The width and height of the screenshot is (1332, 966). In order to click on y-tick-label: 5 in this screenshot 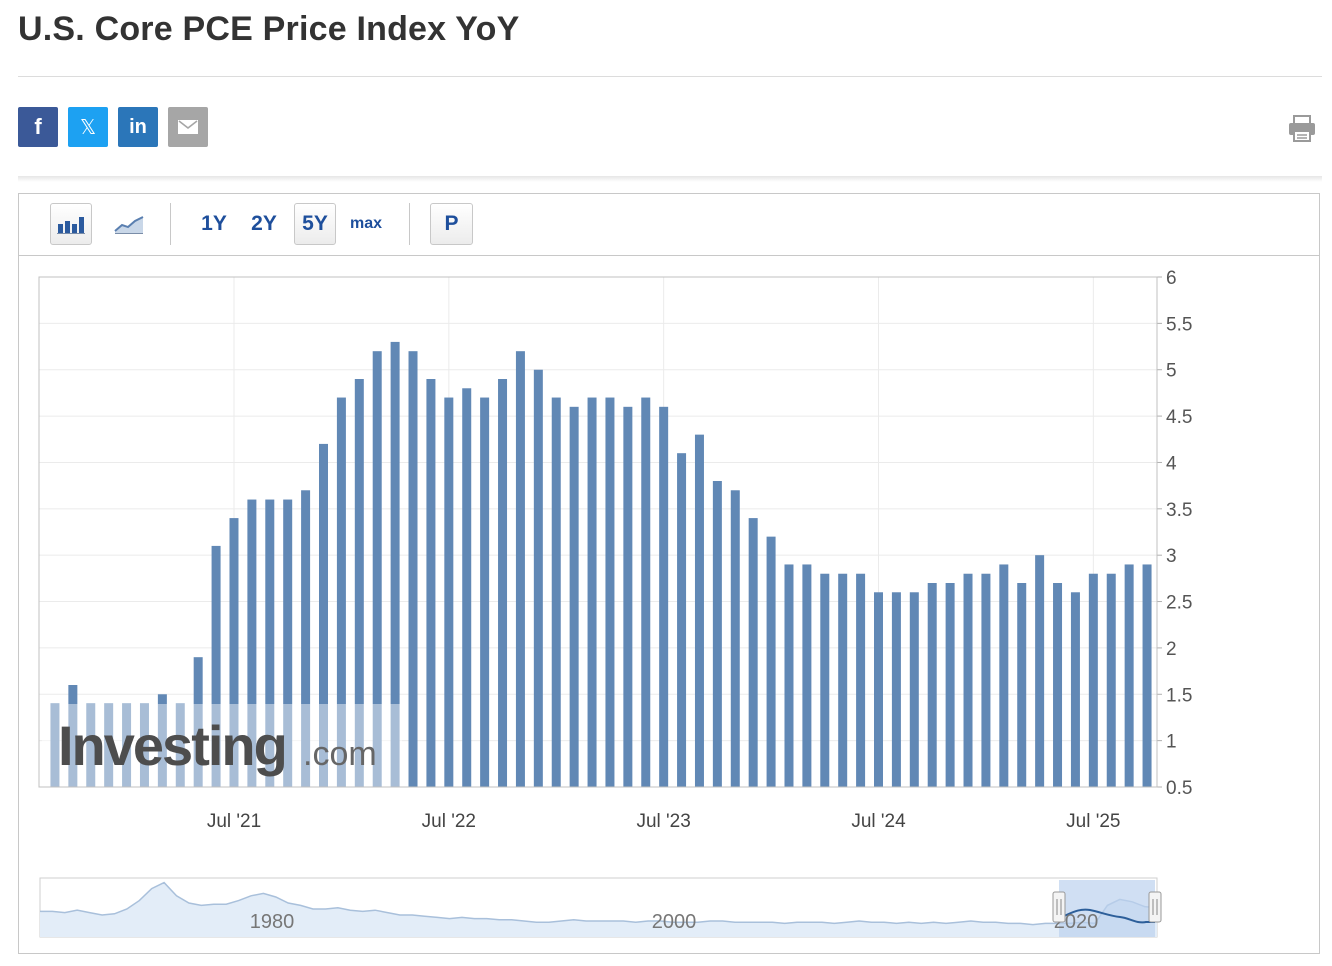, I will do `click(1171, 371)`.